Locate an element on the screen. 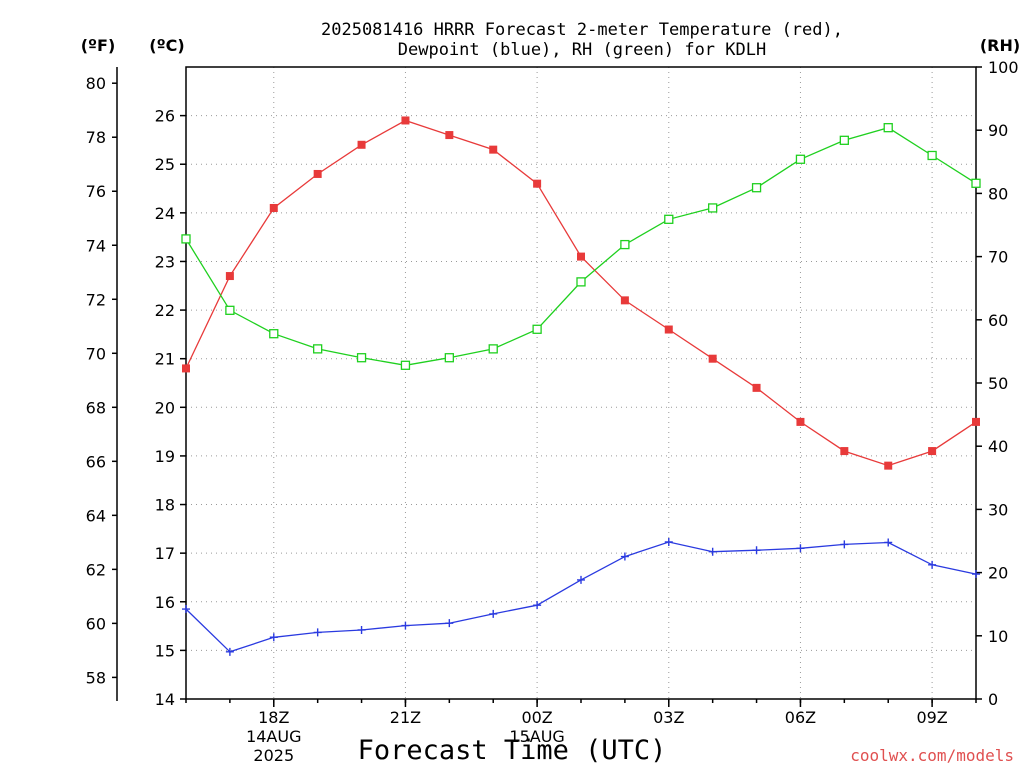 The image size is (1024, 768). fahrenheit-tick-label: 78 is located at coordinates (96, 137).